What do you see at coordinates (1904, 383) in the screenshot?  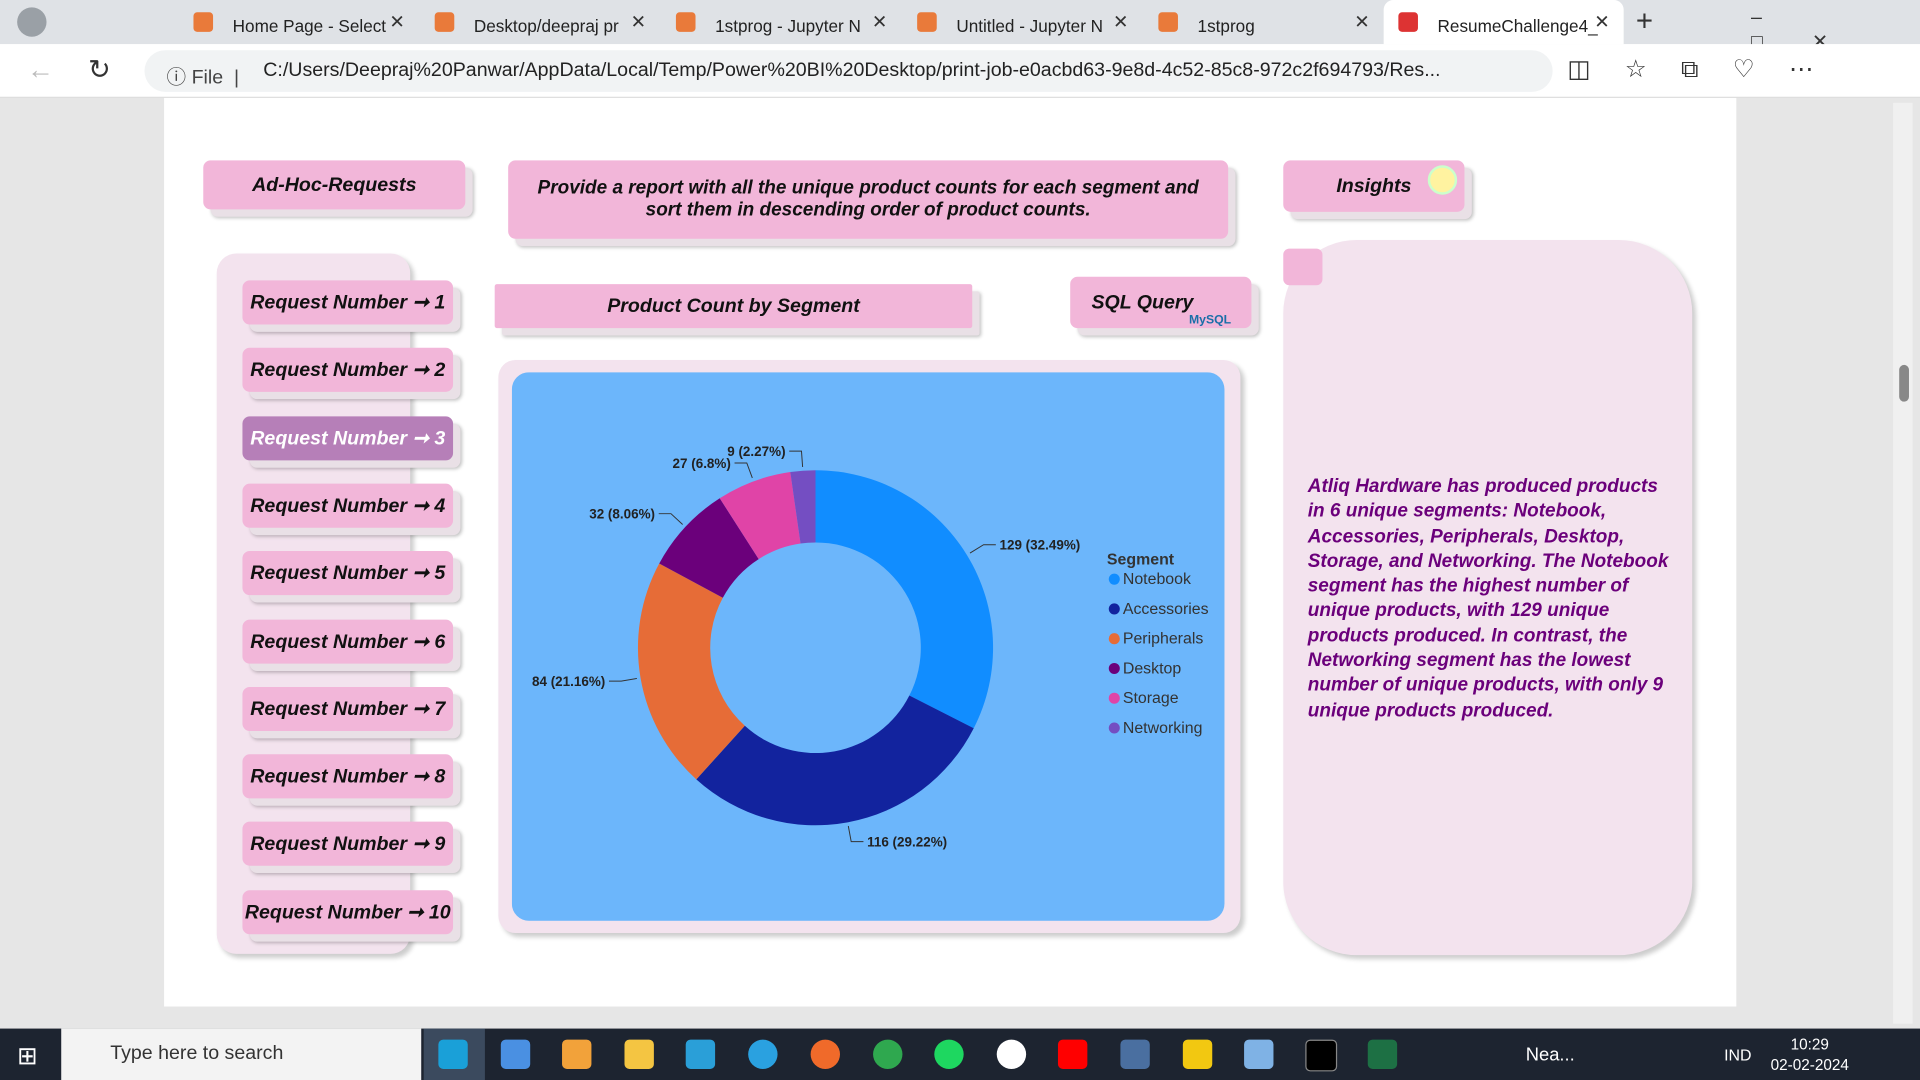 I see `scrollbar-thumb` at bounding box center [1904, 383].